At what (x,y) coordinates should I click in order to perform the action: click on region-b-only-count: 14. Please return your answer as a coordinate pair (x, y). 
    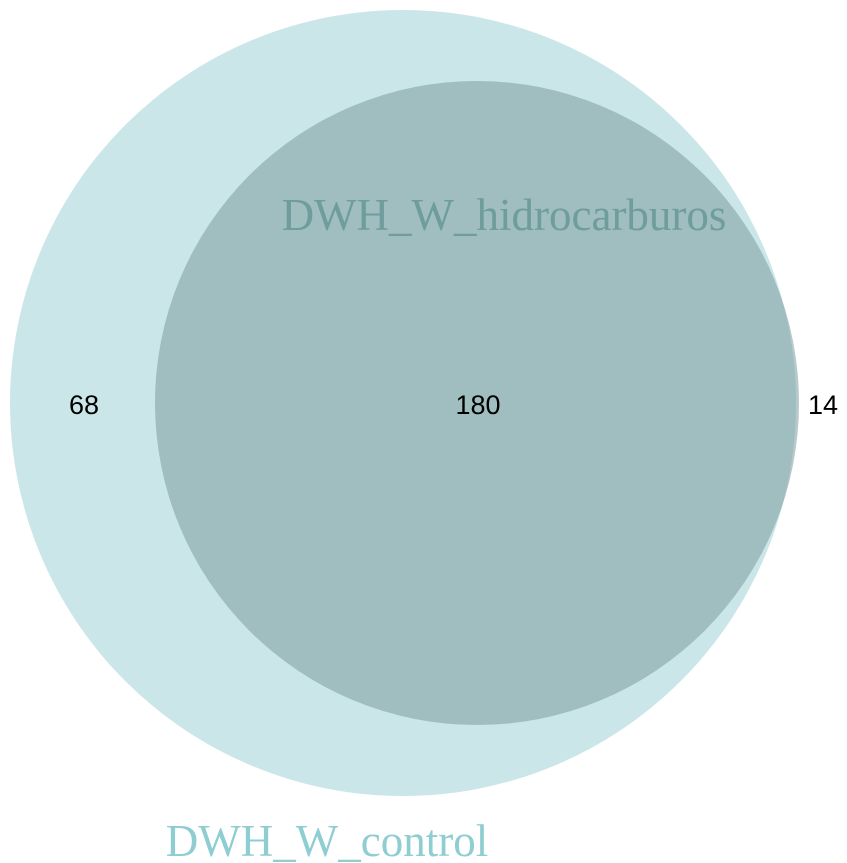
    Looking at the image, I should click on (823, 405).